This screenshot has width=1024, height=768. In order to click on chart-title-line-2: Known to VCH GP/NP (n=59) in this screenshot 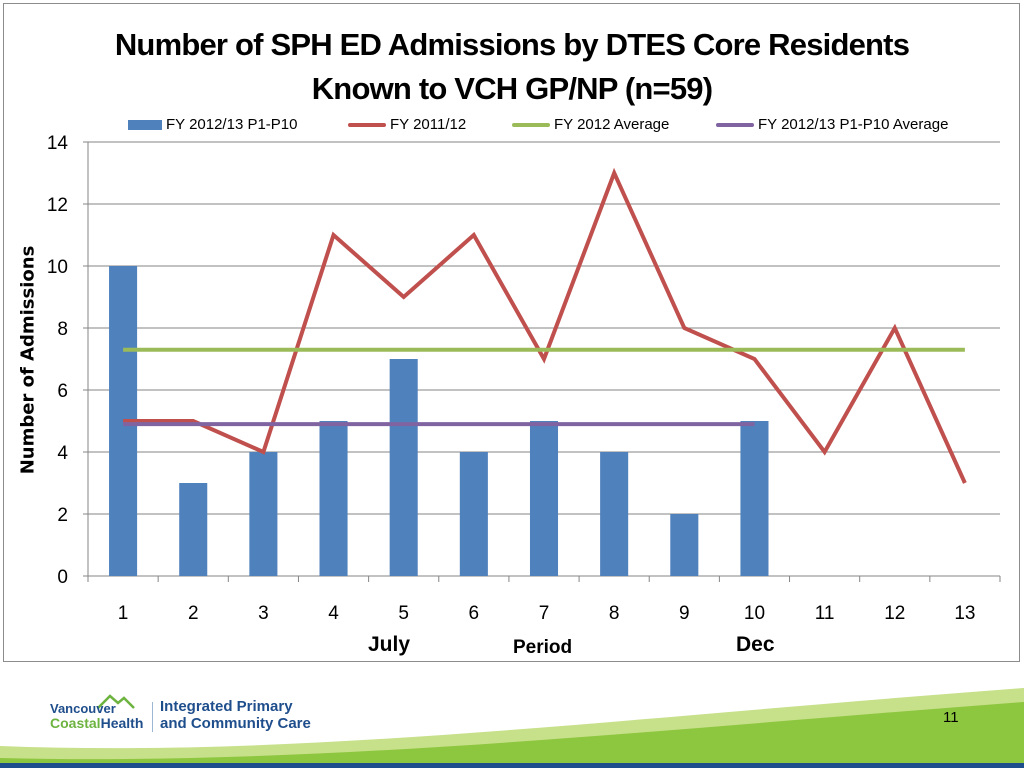, I will do `click(512, 88)`.